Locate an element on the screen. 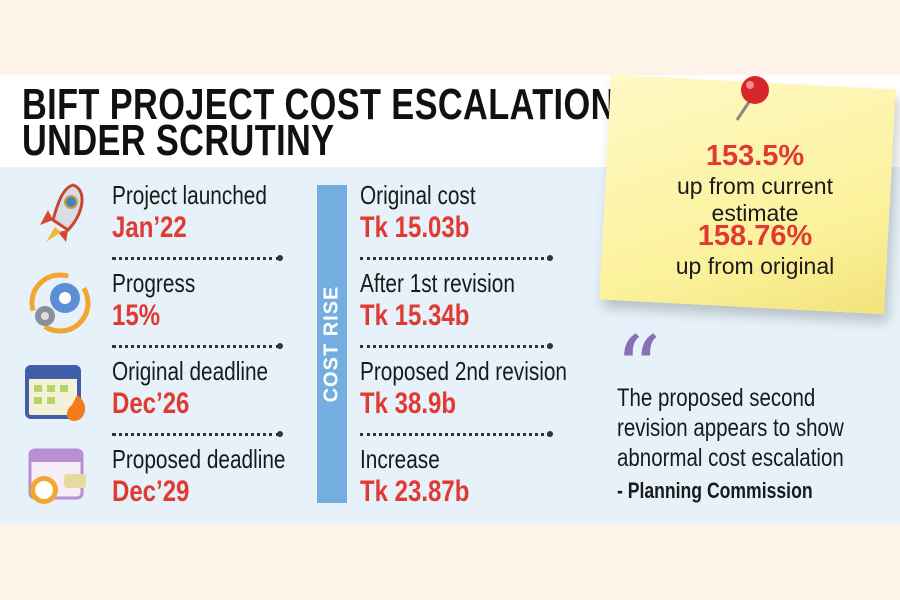  cost-value: Tk 23.87b is located at coordinates (415, 491).